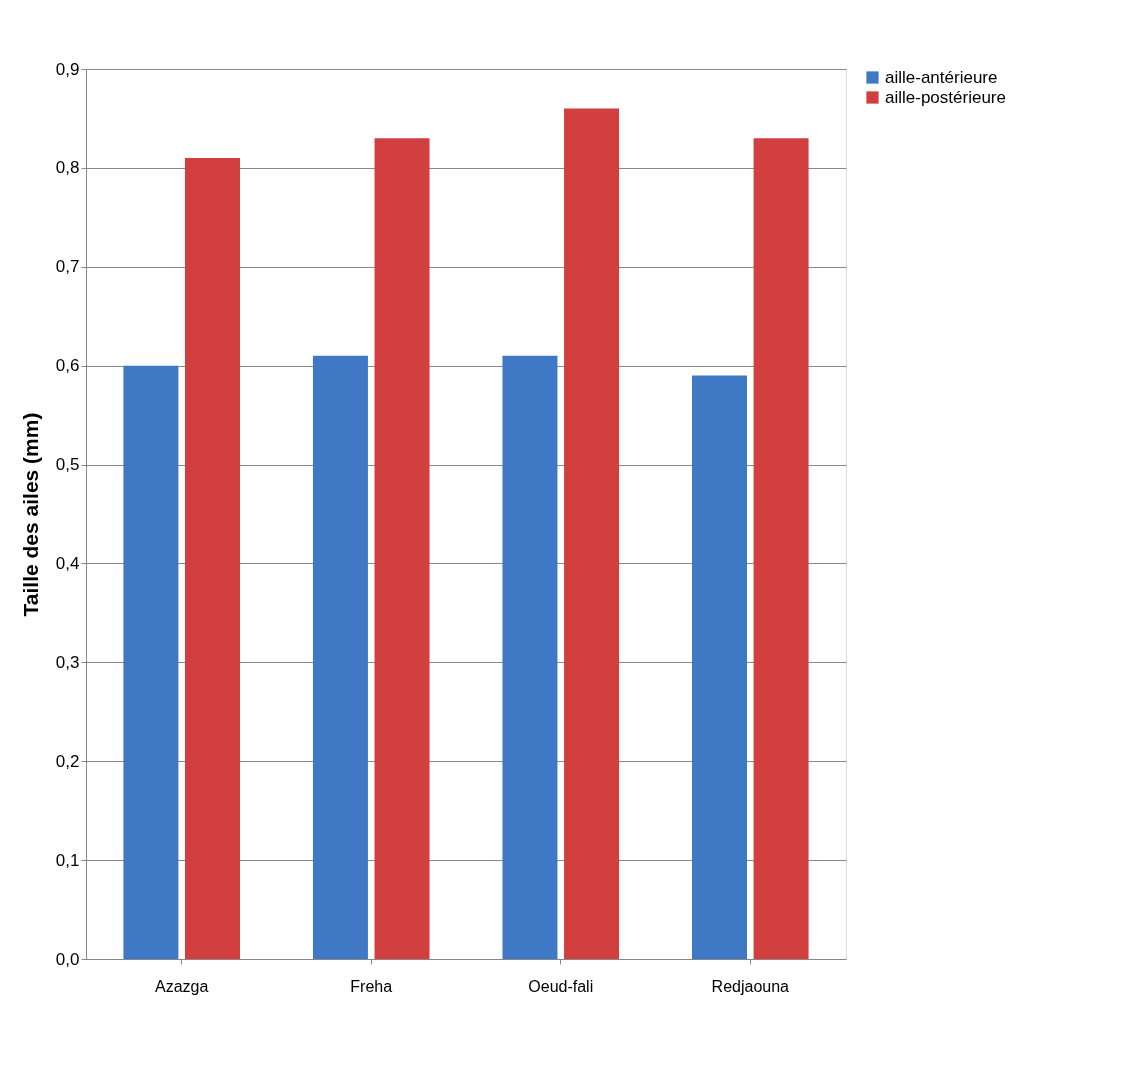  Describe the element at coordinates (371, 986) in the screenshot. I see `x-tick-label: Freha` at that location.